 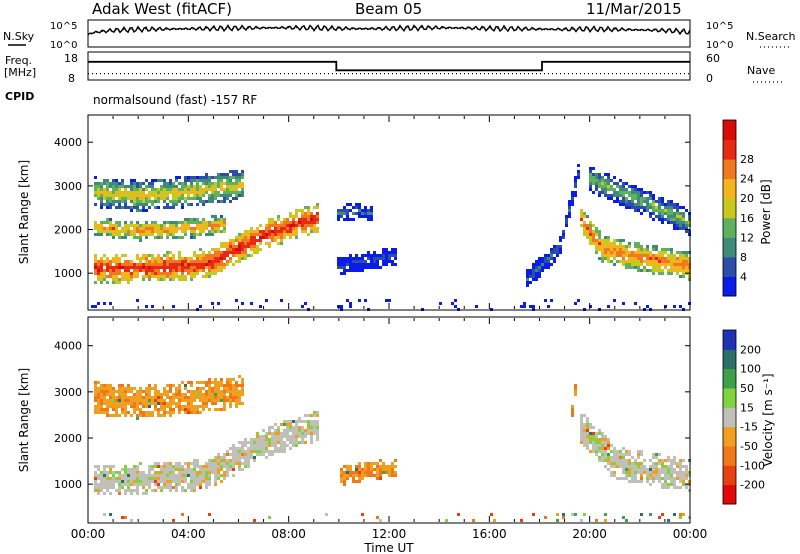 I want to click on cpid-label: CPID, so click(x=19, y=96).